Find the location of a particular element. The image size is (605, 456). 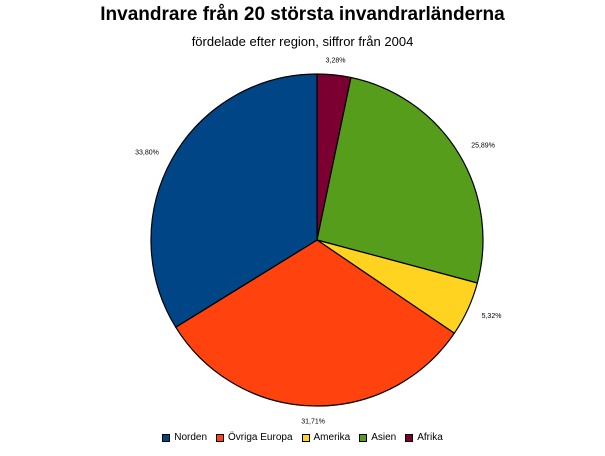

legend-label-amerika: Amerika is located at coordinates (332, 437).